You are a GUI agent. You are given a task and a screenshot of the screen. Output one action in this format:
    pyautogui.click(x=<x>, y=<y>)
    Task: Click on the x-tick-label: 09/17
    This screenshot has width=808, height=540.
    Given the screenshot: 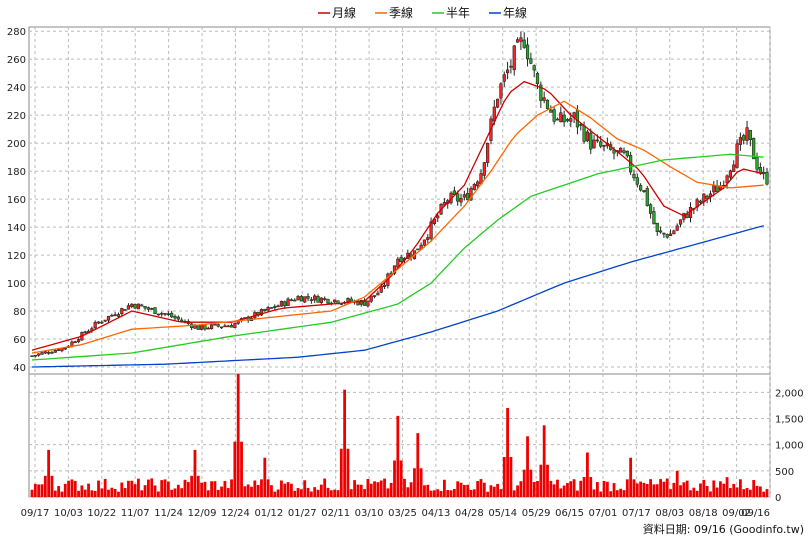 What is the action you would take?
    pyautogui.click(x=35, y=513)
    